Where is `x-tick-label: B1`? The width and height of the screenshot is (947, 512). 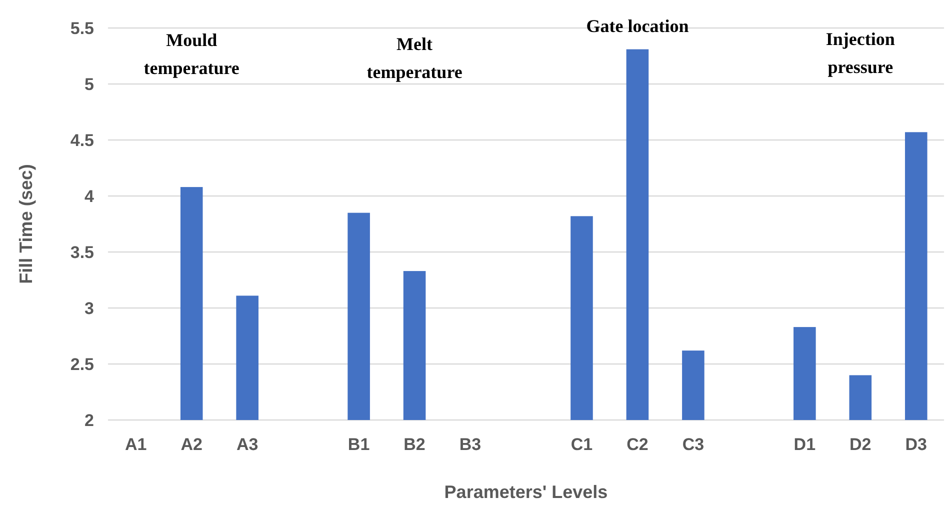 x-tick-label: B1 is located at coordinates (359, 444).